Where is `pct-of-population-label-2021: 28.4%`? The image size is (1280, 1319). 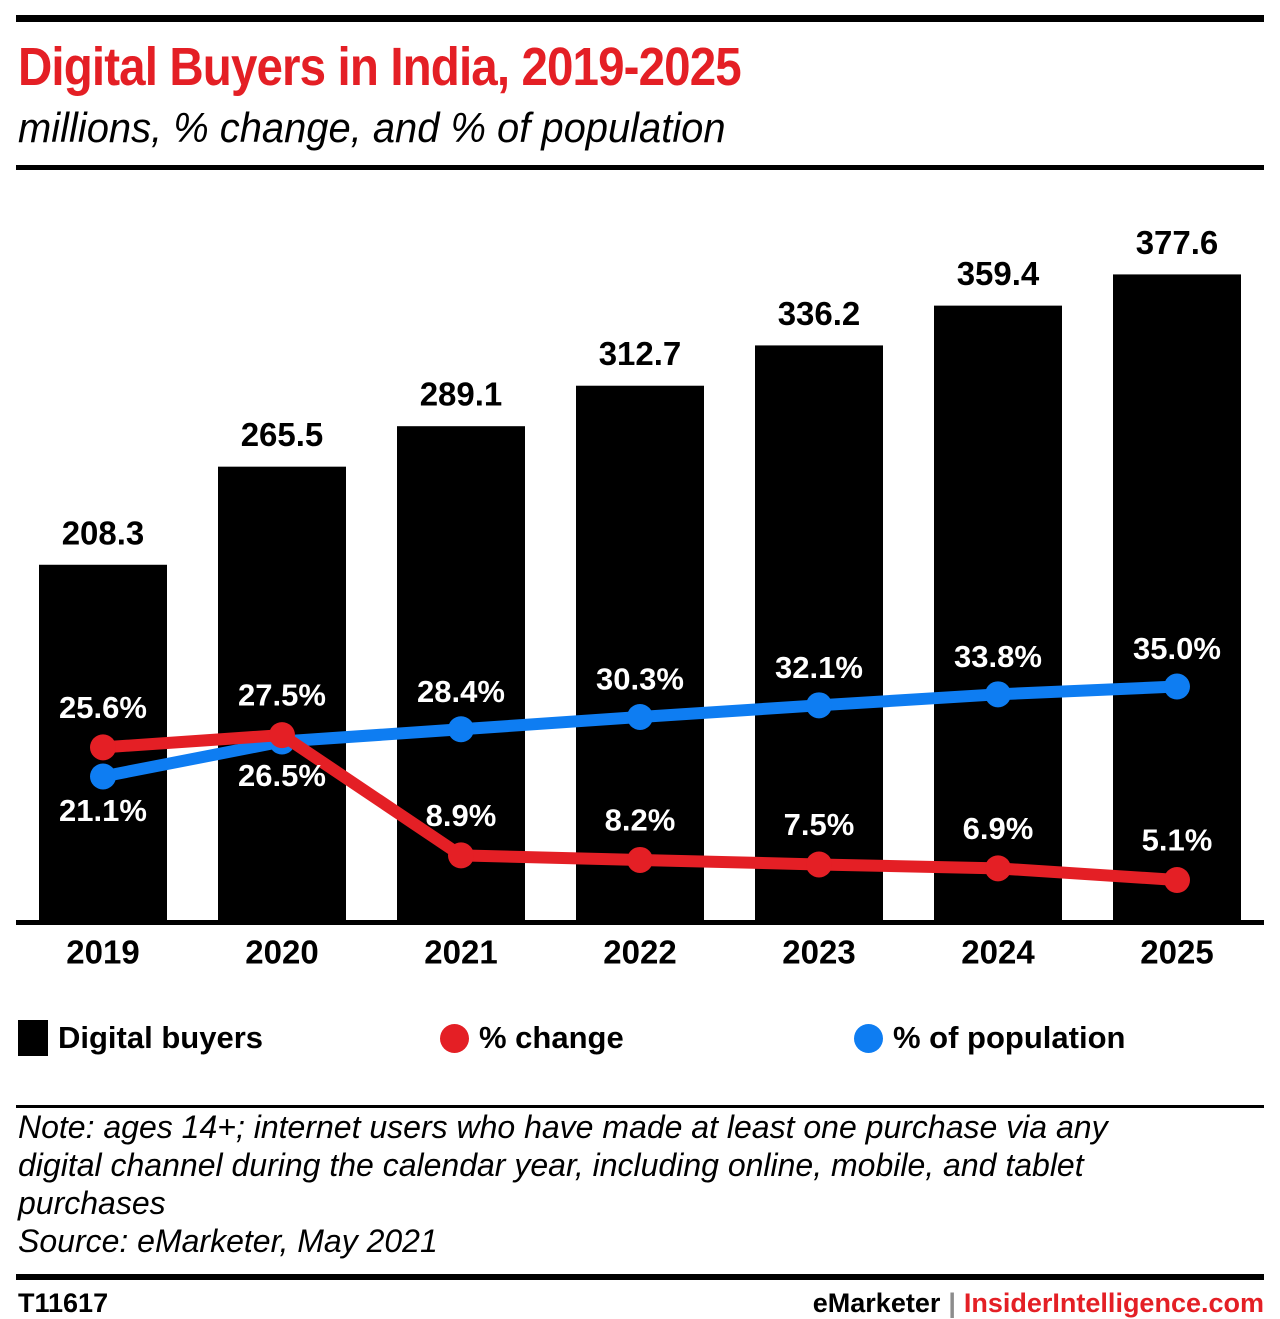
pct-of-population-label-2021: 28.4% is located at coordinates (461, 691).